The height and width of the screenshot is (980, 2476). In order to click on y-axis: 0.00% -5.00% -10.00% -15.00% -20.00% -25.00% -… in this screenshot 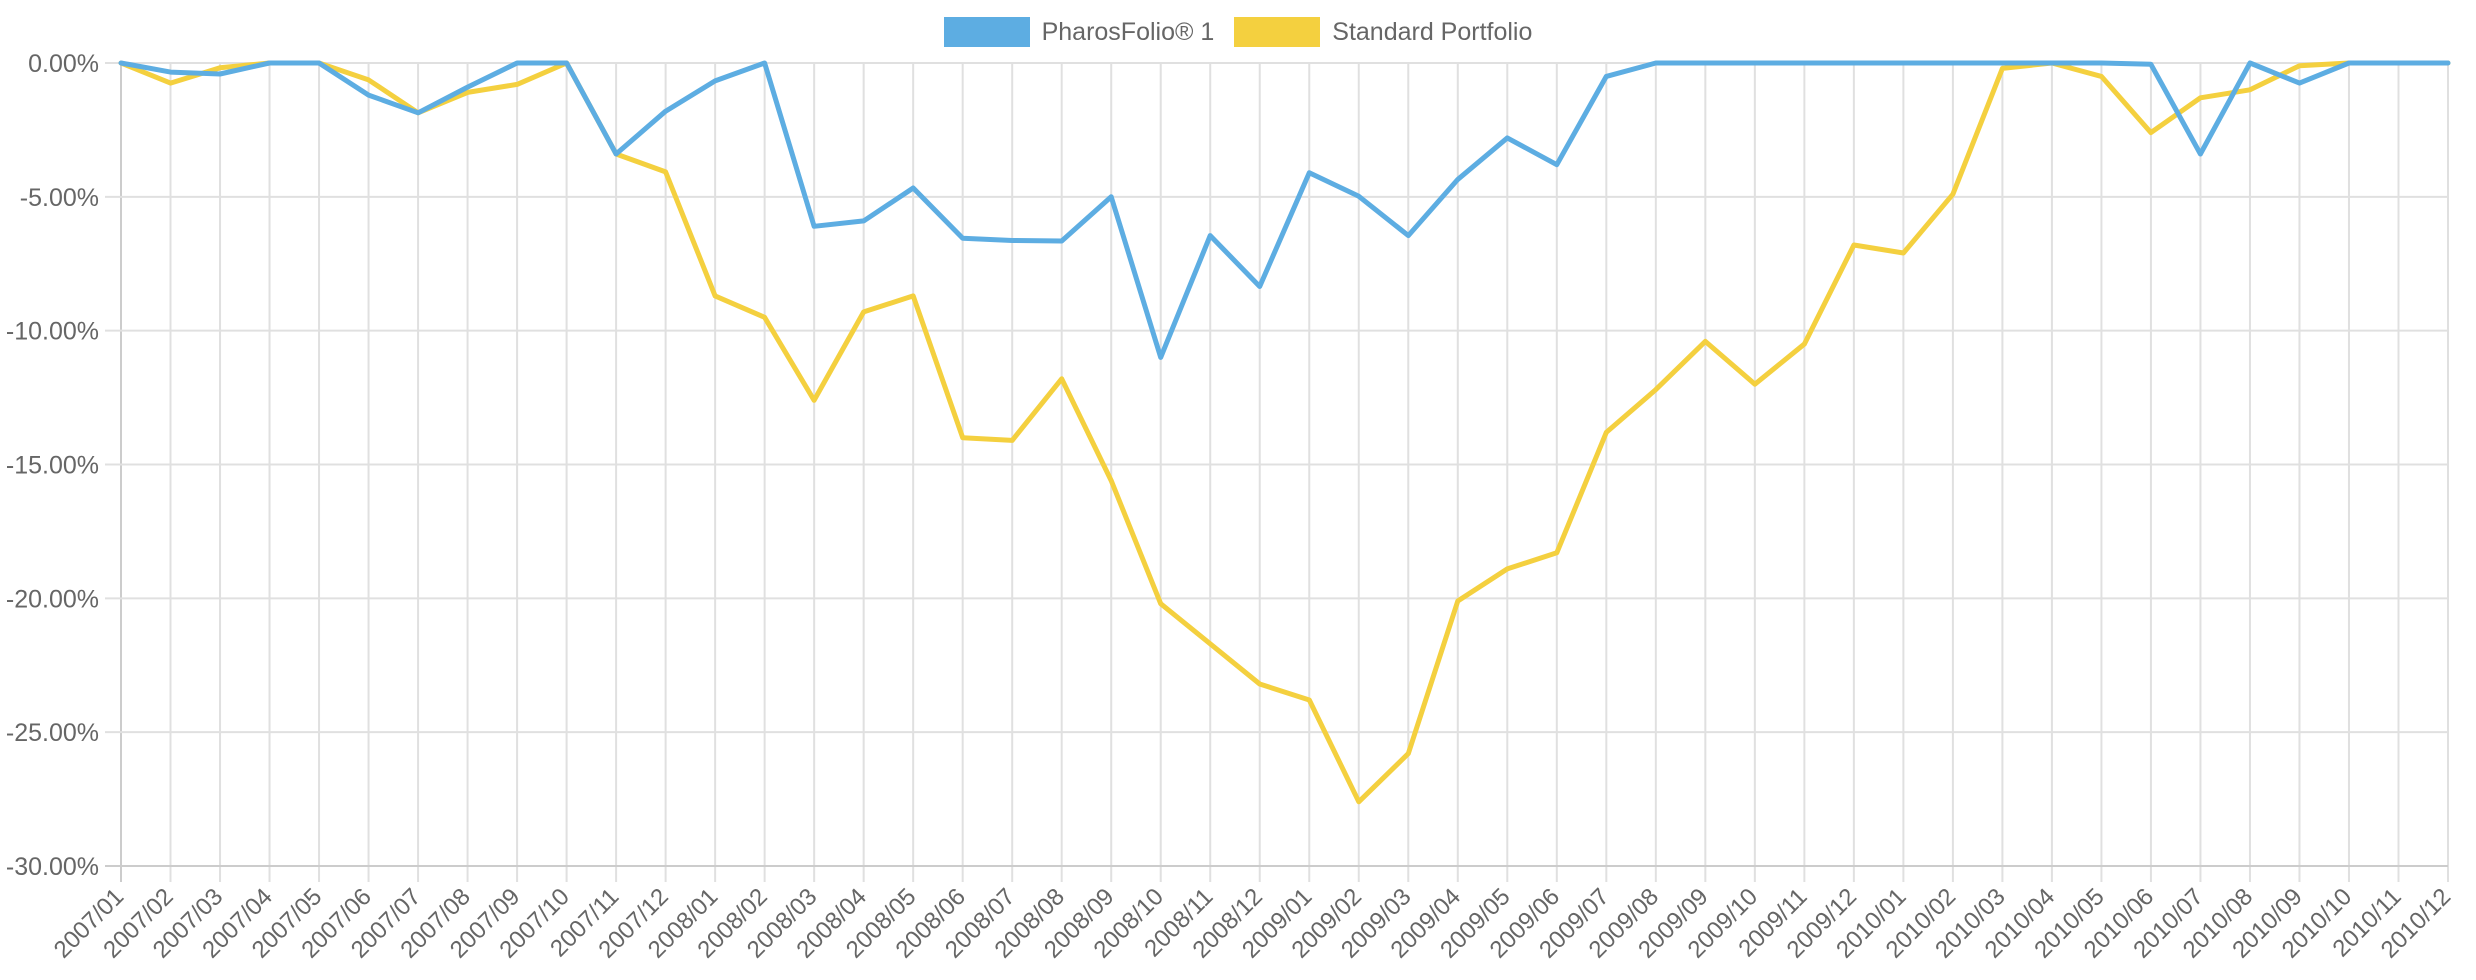, I will do `click(52, 465)`.